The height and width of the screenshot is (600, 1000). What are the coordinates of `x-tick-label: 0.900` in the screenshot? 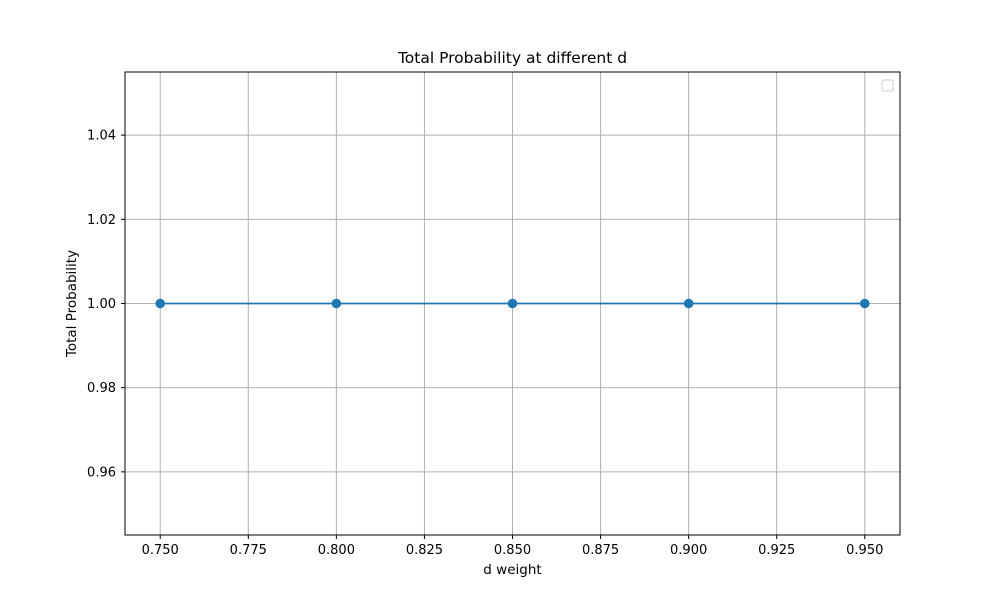 It's located at (688, 550).